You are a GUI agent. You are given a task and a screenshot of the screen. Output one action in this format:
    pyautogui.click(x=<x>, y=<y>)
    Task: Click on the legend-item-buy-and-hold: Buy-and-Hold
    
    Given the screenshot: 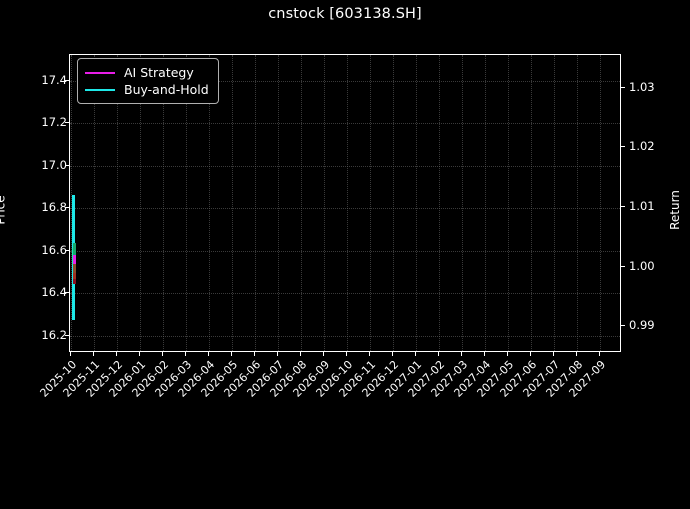 What is the action you would take?
    pyautogui.click(x=147, y=89)
    